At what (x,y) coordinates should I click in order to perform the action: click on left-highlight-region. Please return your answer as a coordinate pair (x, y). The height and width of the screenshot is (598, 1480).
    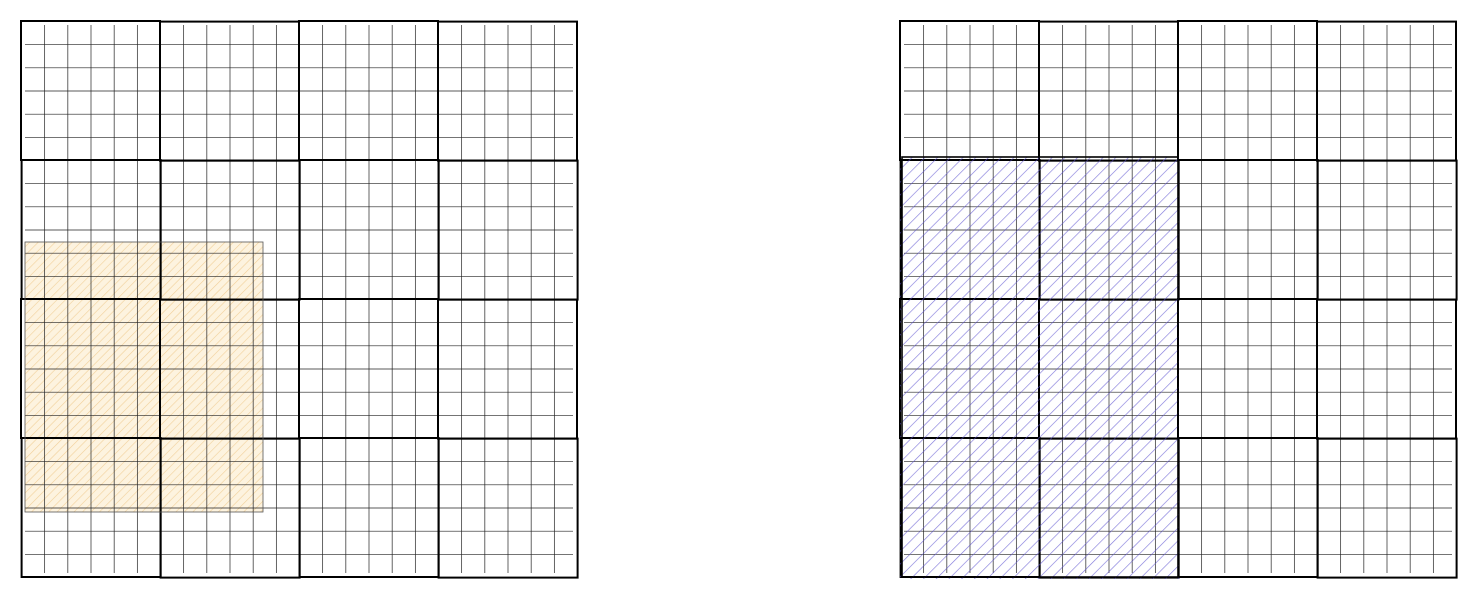
    Looking at the image, I should click on (144, 377).